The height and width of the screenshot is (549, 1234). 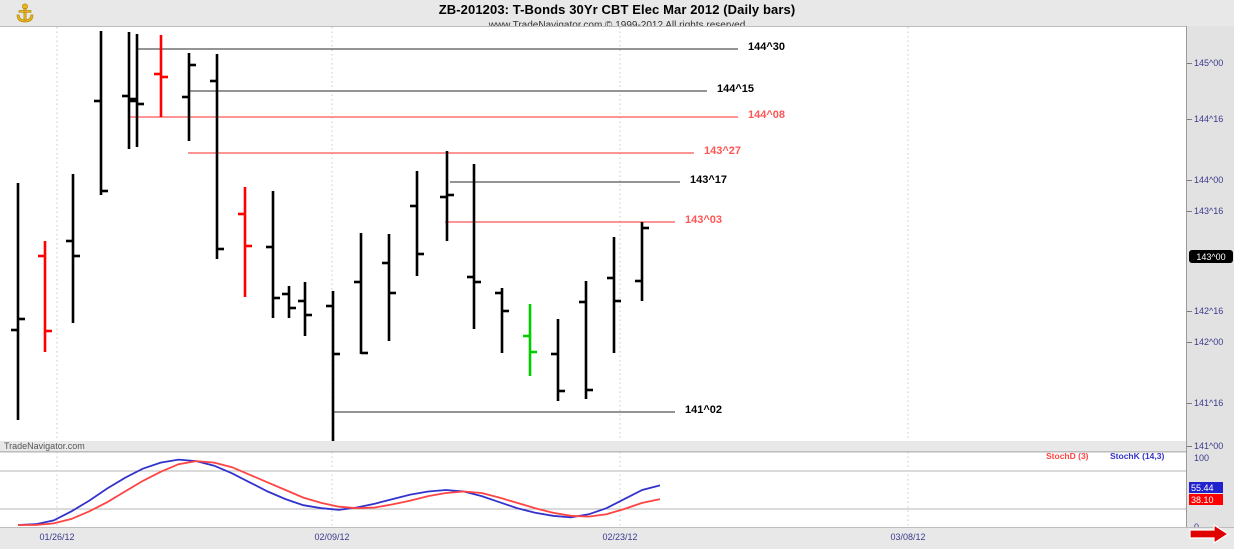 I want to click on date-tick-01-26-12: 01/26/12, so click(x=57, y=537).